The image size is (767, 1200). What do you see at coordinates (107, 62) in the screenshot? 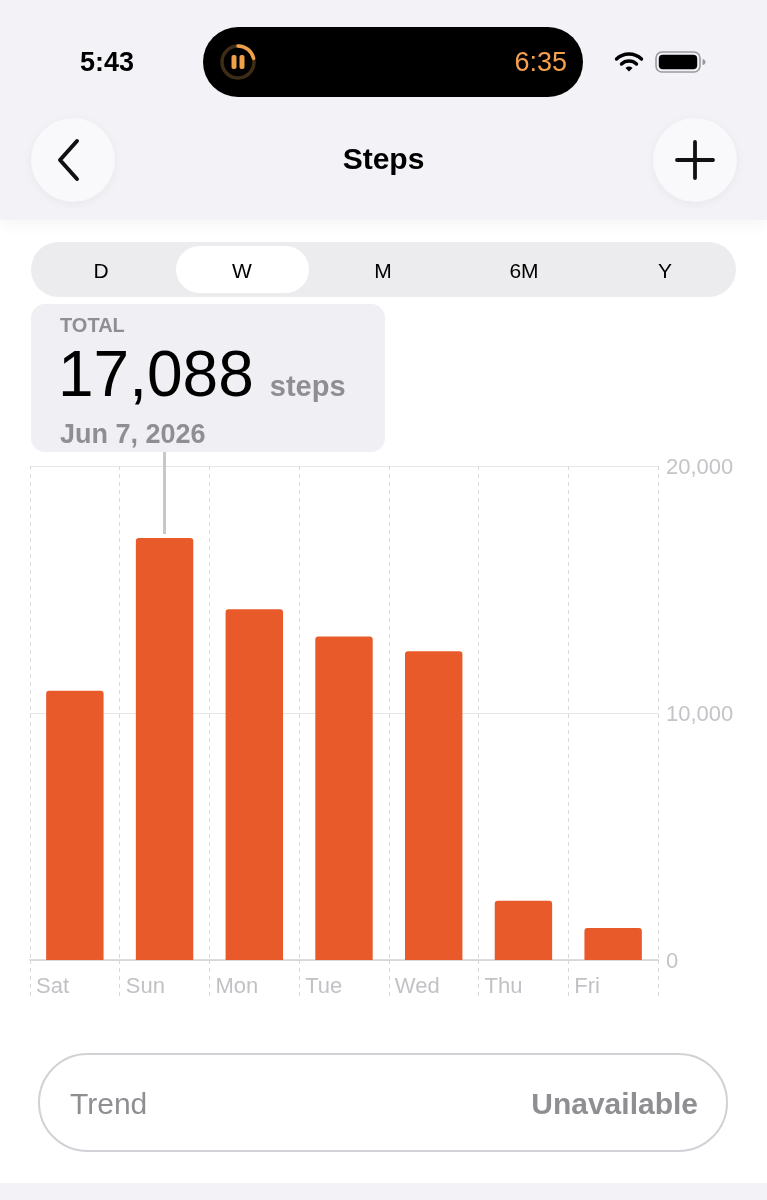
I see `text: 5:43` at bounding box center [107, 62].